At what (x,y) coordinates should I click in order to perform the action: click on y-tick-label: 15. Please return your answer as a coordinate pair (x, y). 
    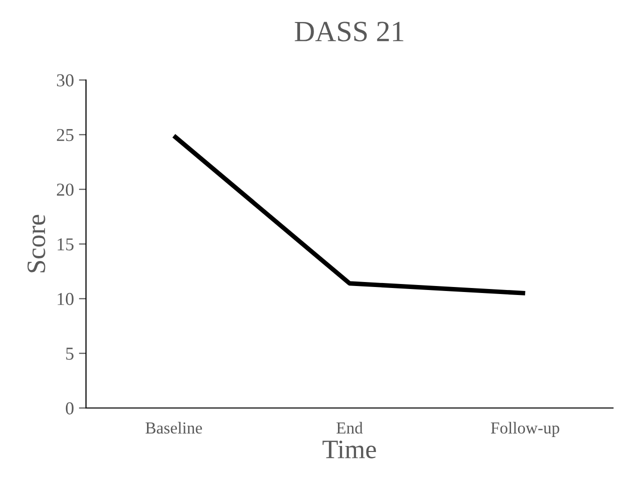
    Looking at the image, I should click on (66, 244).